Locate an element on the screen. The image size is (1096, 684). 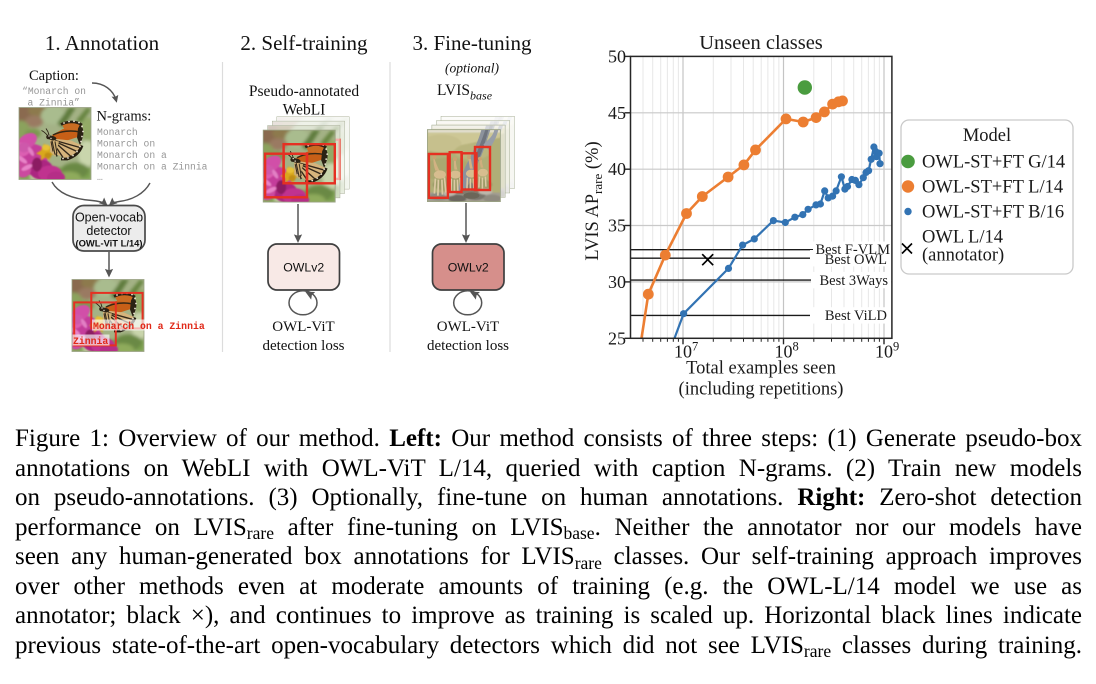
svg-text: Best OWL is located at coordinates (856, 260).